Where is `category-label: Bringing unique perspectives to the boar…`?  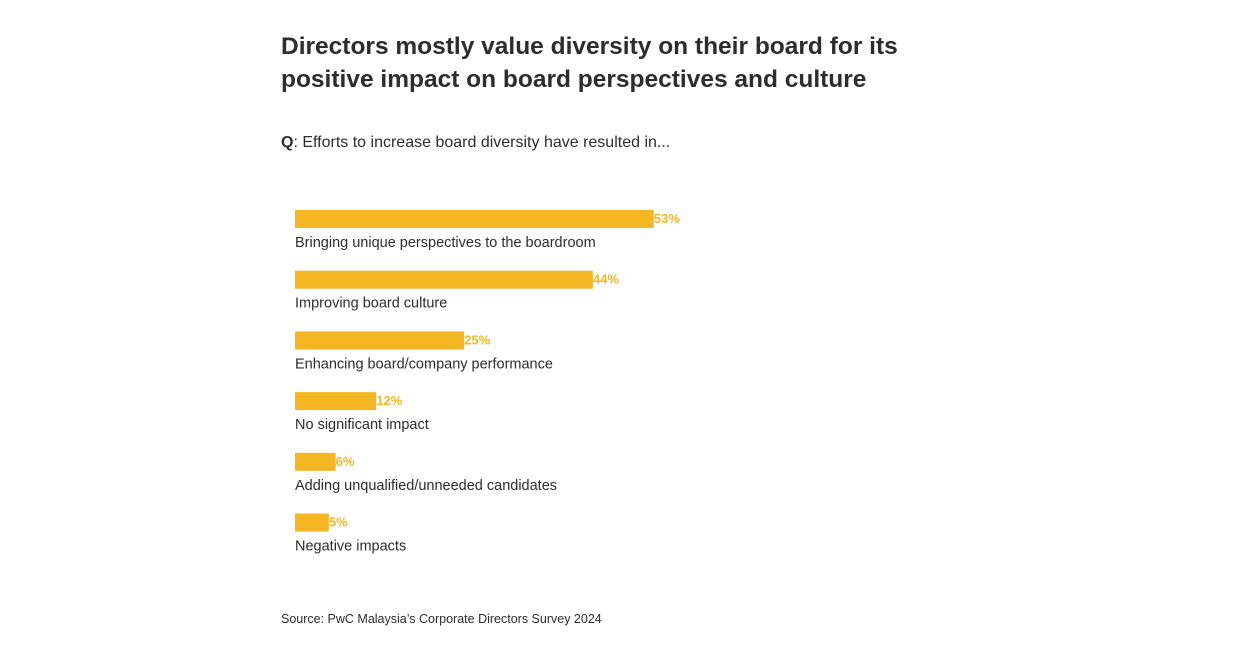
category-label: Bringing unique perspectives to the boar… is located at coordinates (445, 243).